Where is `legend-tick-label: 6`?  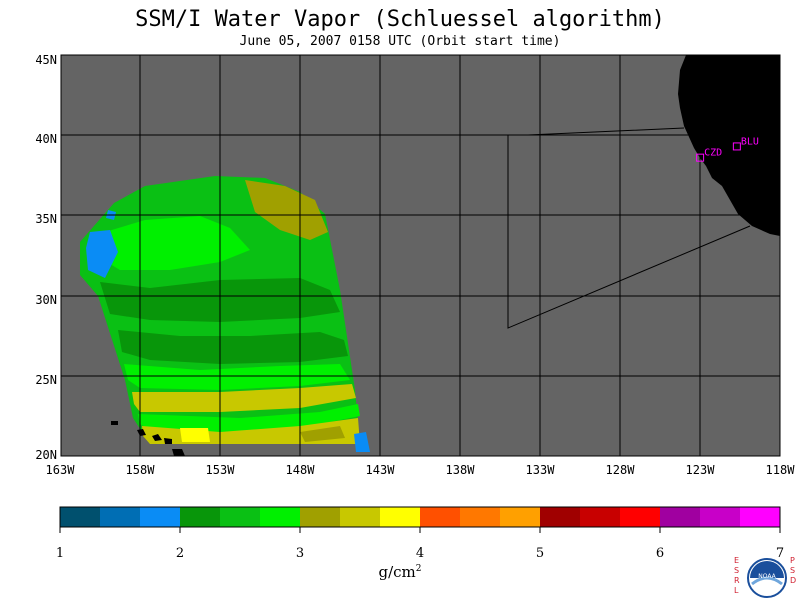 legend-tick-label: 6 is located at coordinates (660, 553).